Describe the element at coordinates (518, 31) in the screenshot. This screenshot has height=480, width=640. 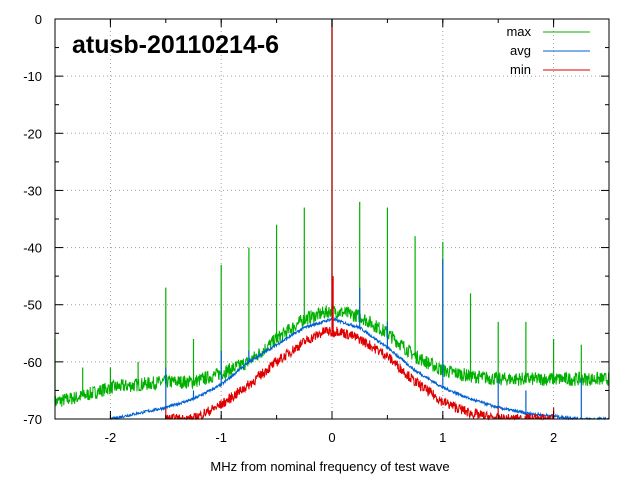
I see `legend-label-max: max` at that location.